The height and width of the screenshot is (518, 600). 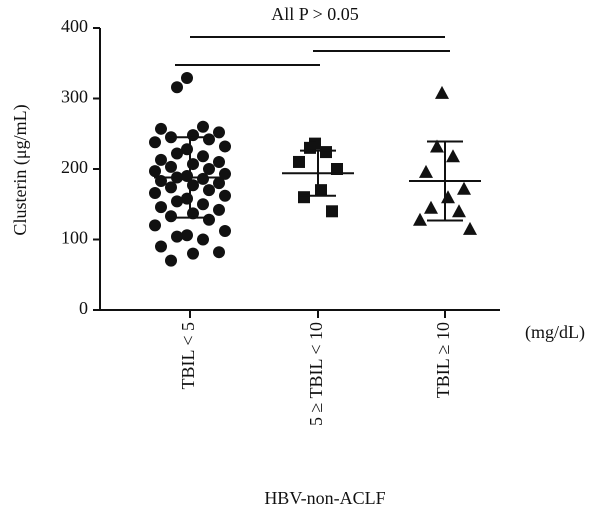 What do you see at coordinates (443, 360) in the screenshot?
I see `x-tick-label: TBIL ≥ 10` at bounding box center [443, 360].